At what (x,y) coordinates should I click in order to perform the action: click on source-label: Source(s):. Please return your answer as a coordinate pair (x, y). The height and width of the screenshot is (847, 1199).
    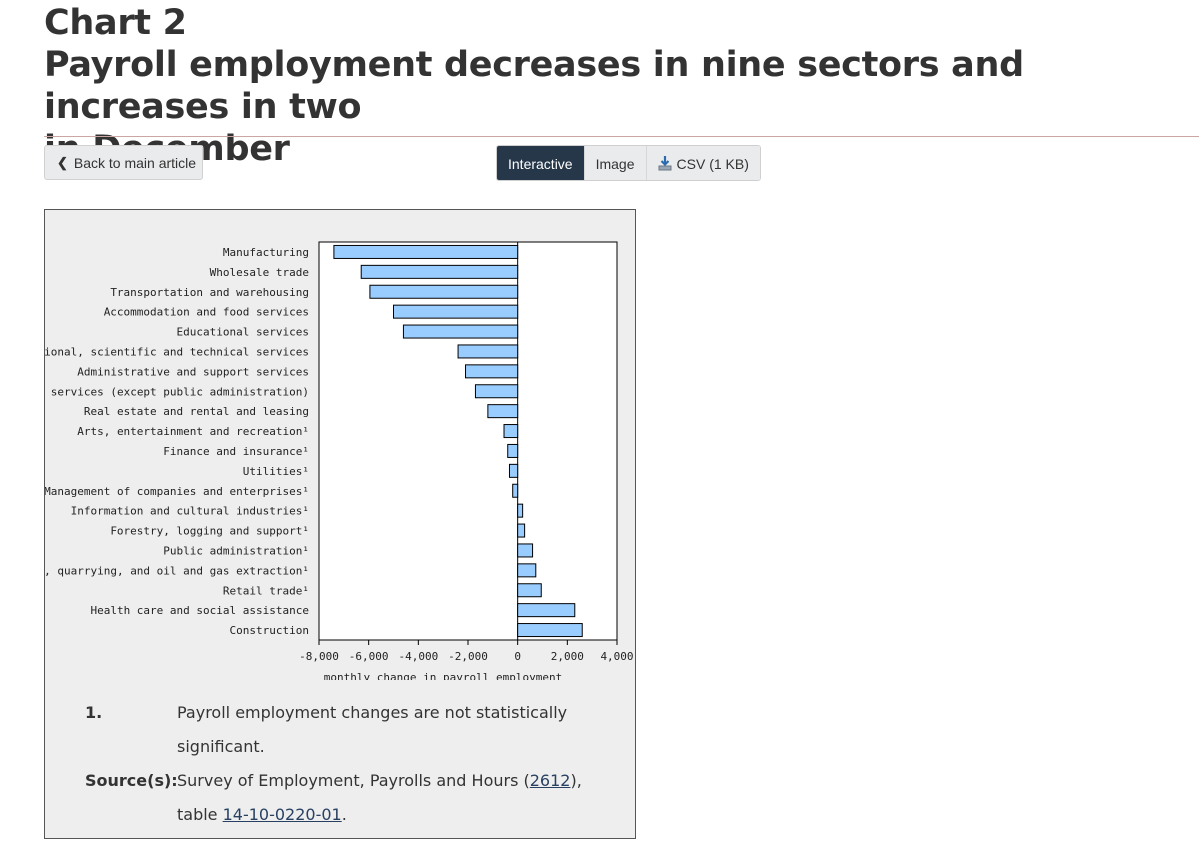
    Looking at the image, I should click on (131, 780).